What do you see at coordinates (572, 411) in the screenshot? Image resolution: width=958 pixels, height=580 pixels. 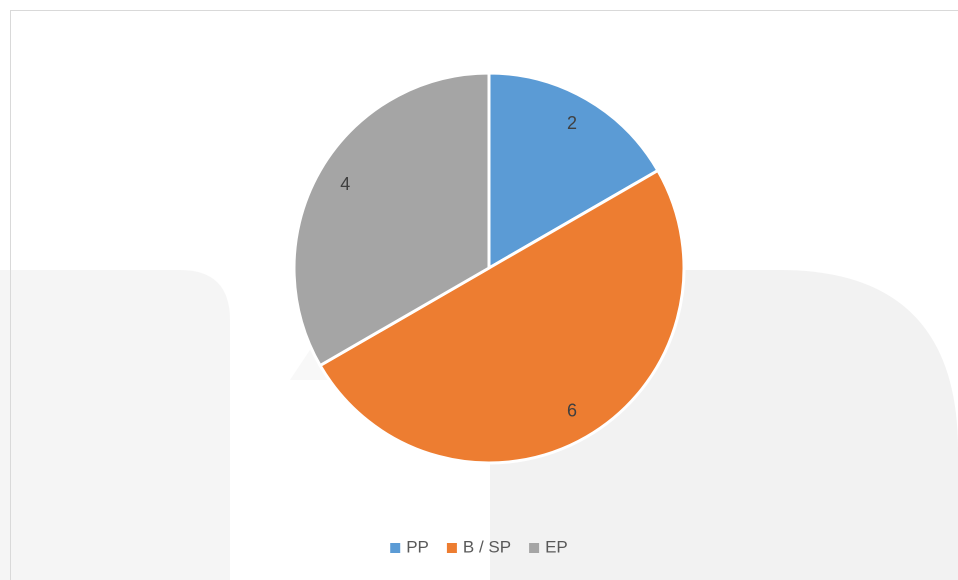 I see `data-label: 6` at bounding box center [572, 411].